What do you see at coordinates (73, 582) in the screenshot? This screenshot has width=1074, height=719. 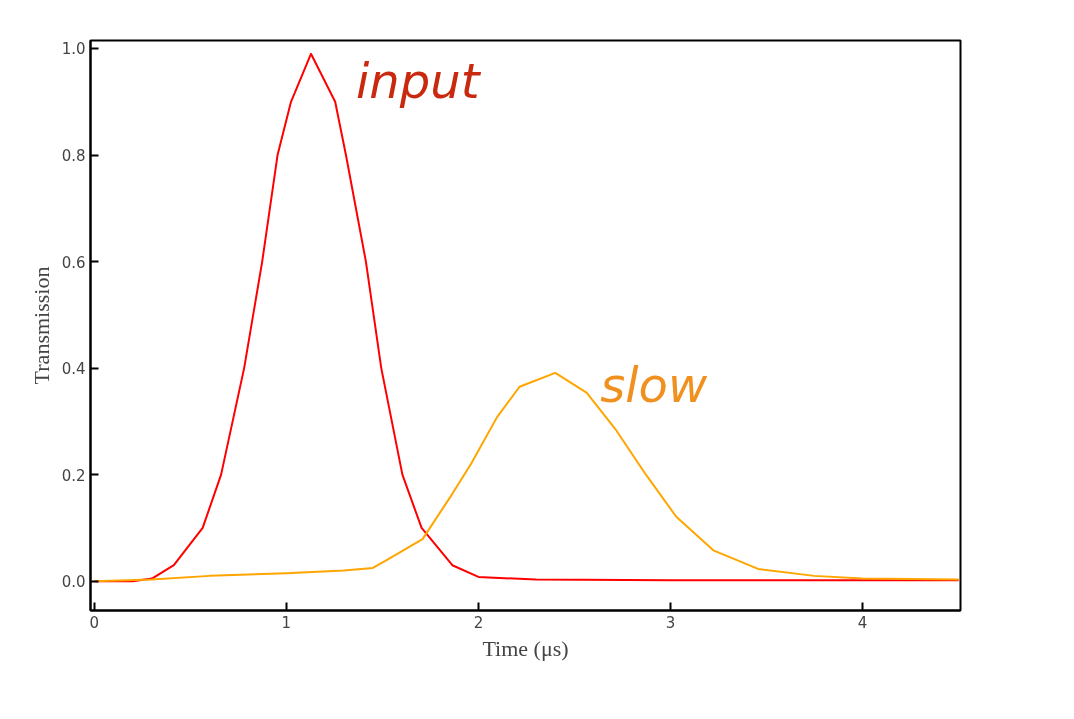 I see `y-tick-label: 0.0` at bounding box center [73, 582].